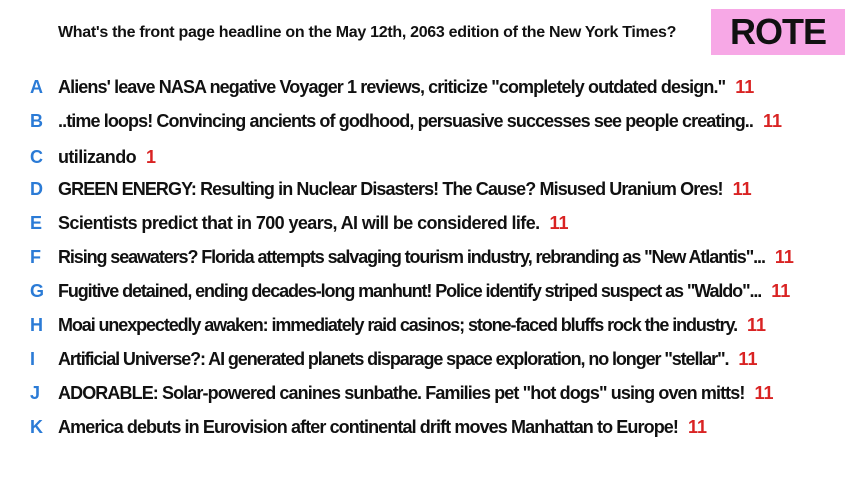 The image size is (853, 480). What do you see at coordinates (36, 324) in the screenshot?
I see `answer-letter: H` at bounding box center [36, 324].